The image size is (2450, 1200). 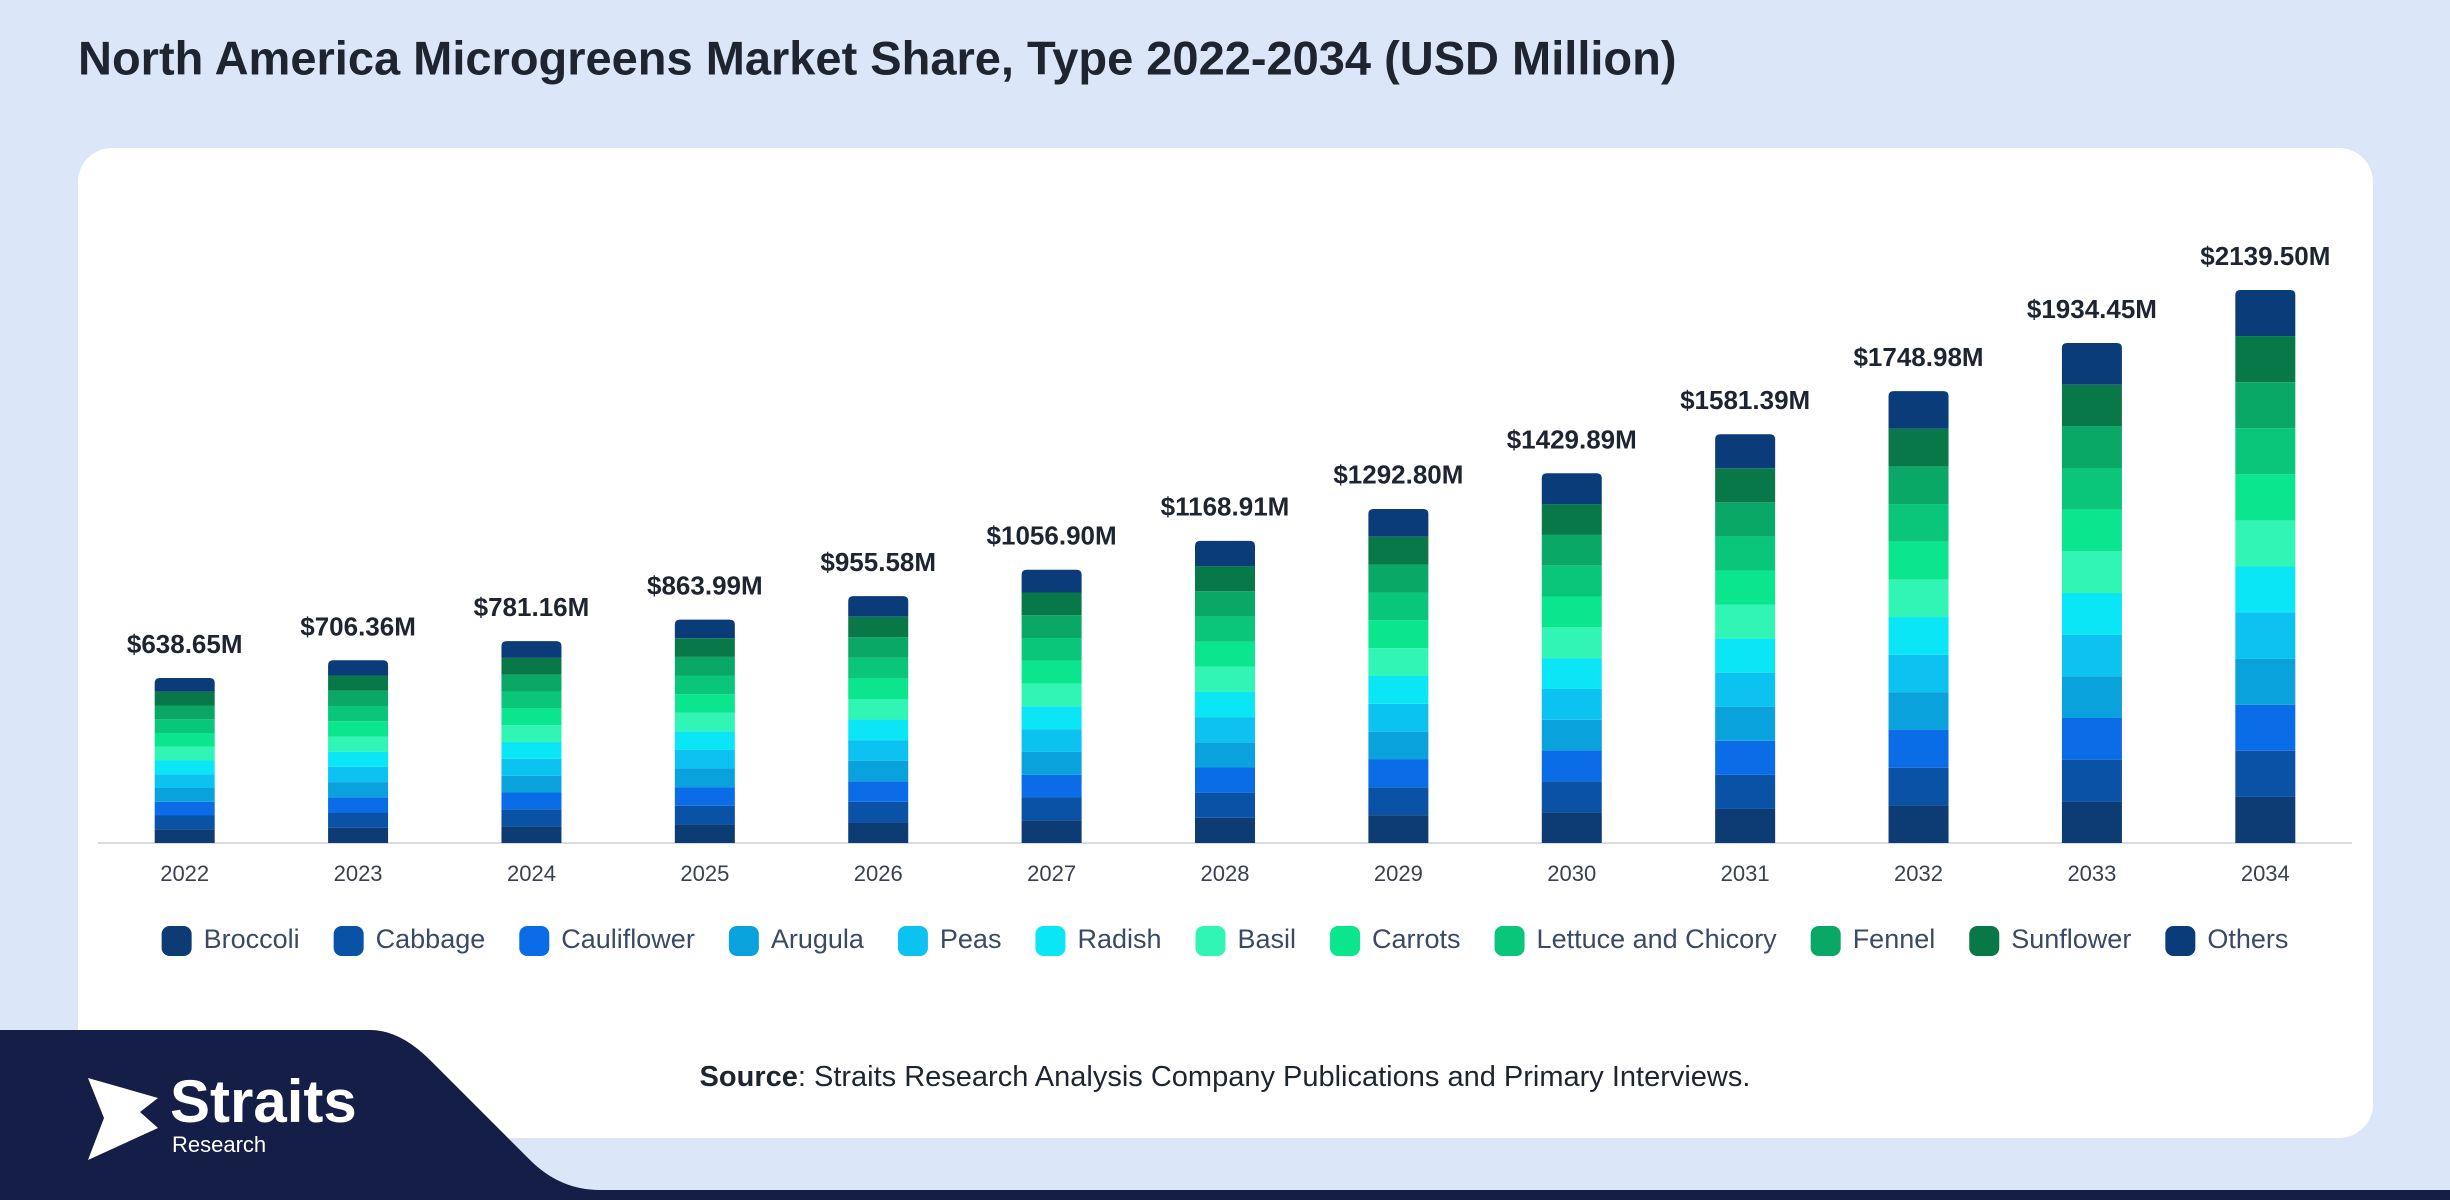 What do you see at coordinates (1657, 939) in the screenshot?
I see `legend-label: Lettuce and Chicory` at bounding box center [1657, 939].